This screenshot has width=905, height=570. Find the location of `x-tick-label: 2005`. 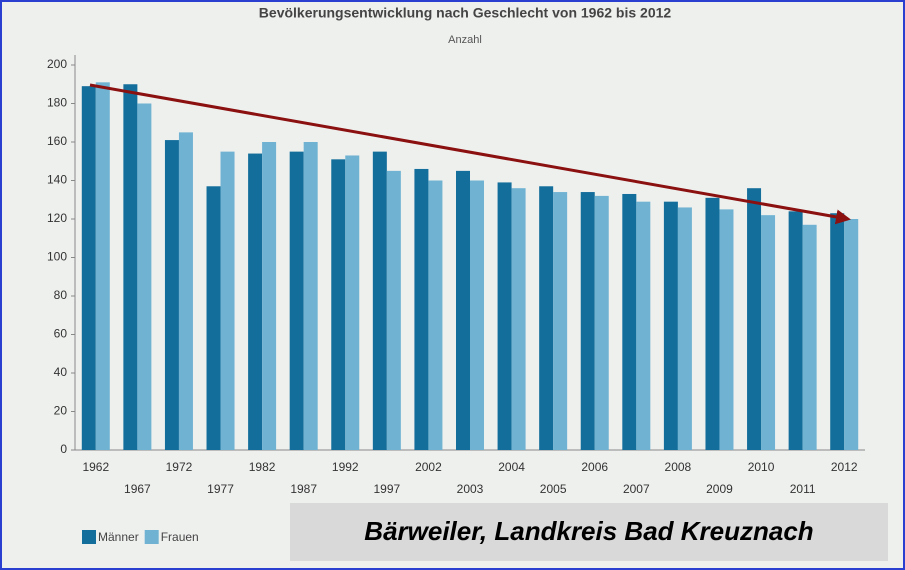

x-tick-label: 2005 is located at coordinates (553, 489).